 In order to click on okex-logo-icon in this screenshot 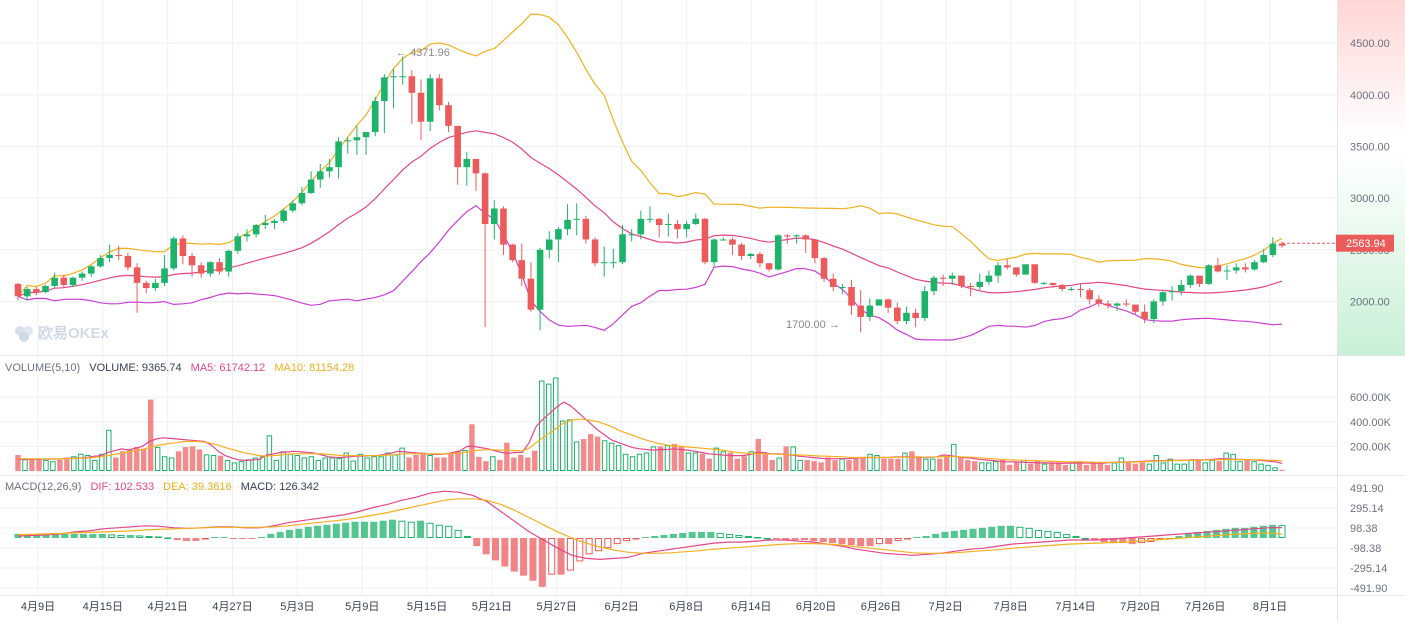, I will do `click(24, 334)`.